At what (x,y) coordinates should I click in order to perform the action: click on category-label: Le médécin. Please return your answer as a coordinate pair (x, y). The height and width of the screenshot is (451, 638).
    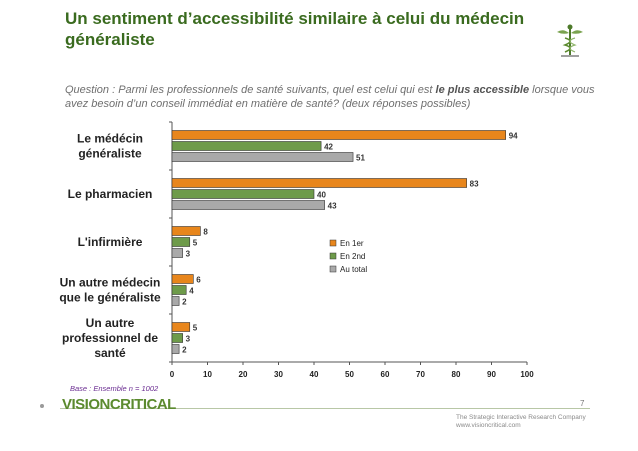
    Looking at the image, I should click on (110, 139).